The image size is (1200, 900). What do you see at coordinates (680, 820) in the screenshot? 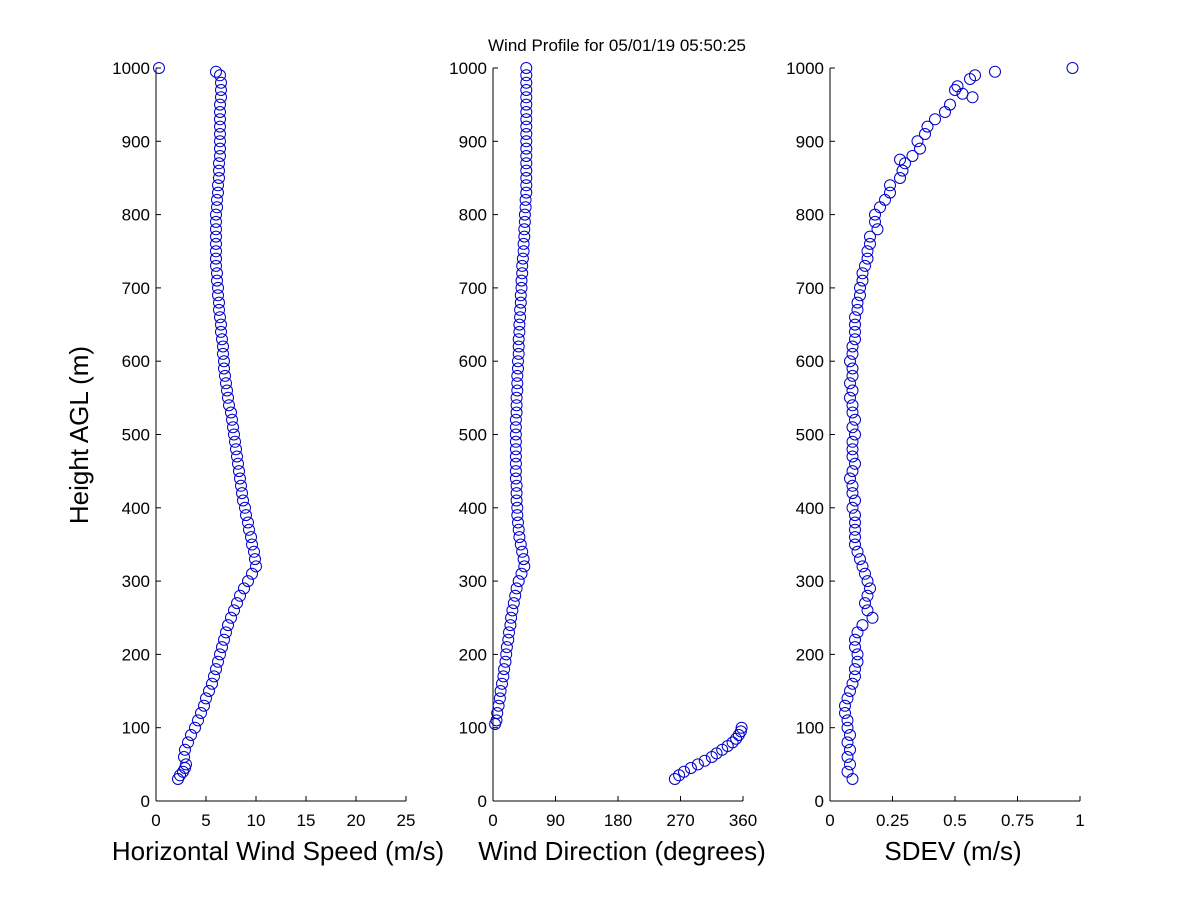
I see `x-tick-label: 270` at bounding box center [680, 820].